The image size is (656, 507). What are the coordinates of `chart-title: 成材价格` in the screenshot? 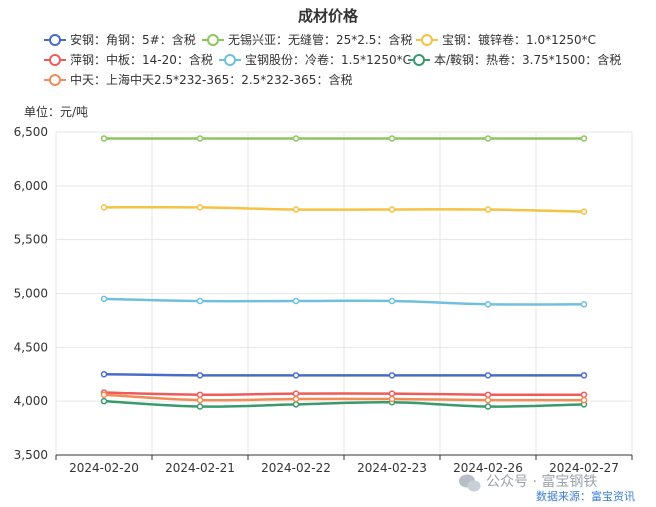 It's located at (328, 16).